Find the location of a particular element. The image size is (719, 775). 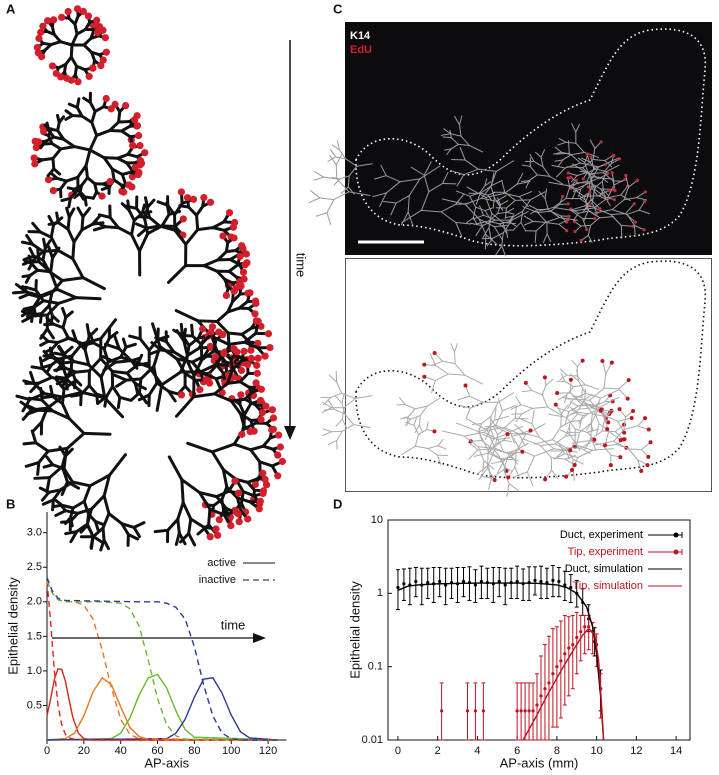

time-label: time is located at coordinates (301, 265).